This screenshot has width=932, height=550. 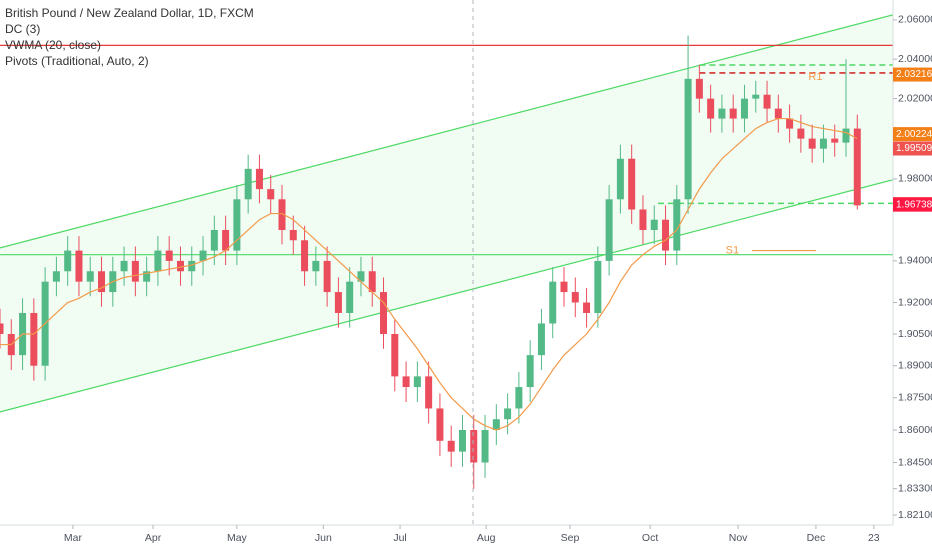 I want to click on legend-indicator: Pivots (Traditional, Auto, 2), so click(x=77, y=61).